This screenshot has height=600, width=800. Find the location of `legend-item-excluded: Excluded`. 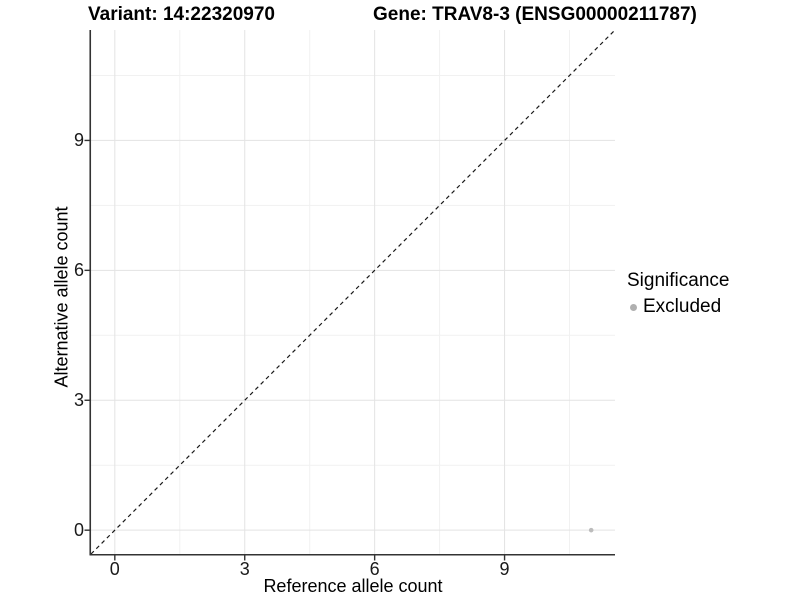

legend-item-excluded: Excluded is located at coordinates (678, 307).